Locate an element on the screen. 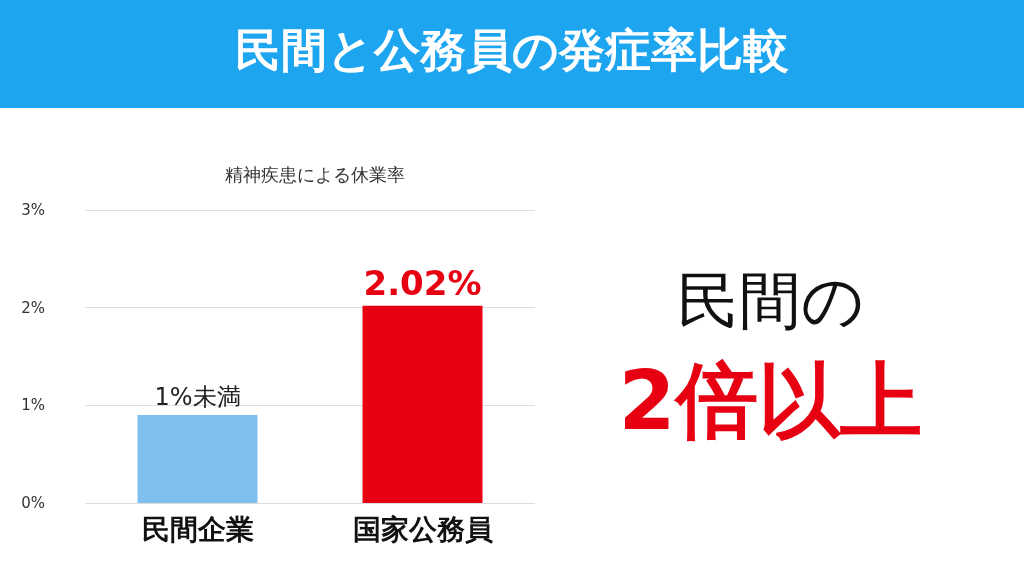 This screenshot has width=1024, height=576. y-tick-label: 2% is located at coordinates (33, 307).